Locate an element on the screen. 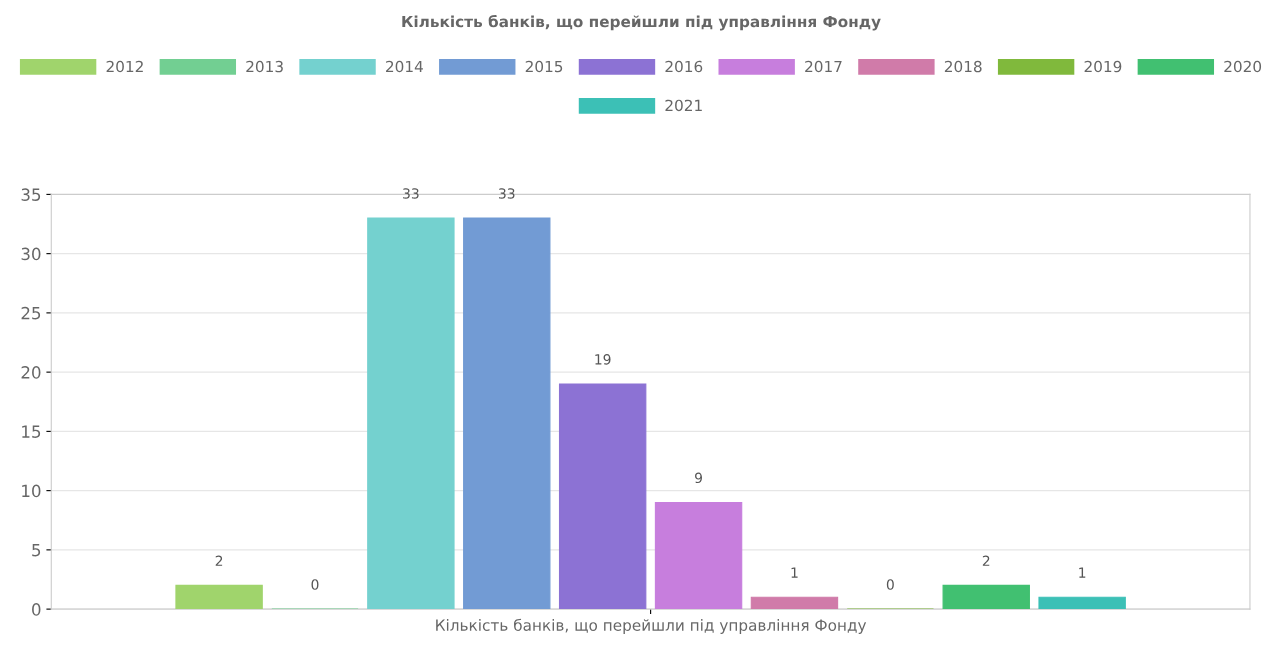  y-tick-label: 20 is located at coordinates (31, 372).